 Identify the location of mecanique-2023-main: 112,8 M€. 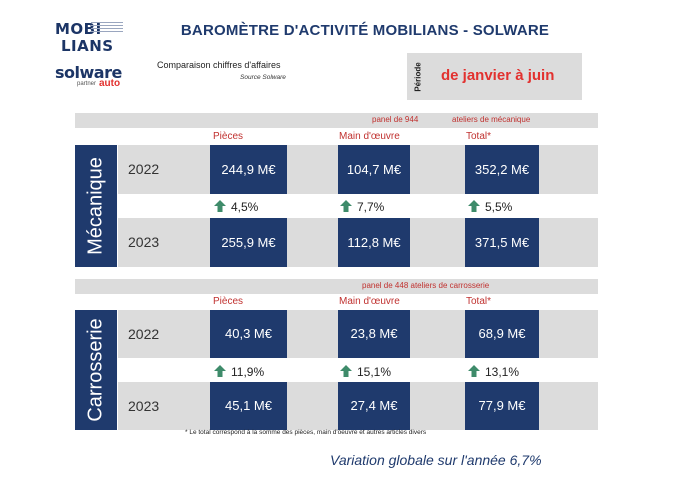
(374, 242).